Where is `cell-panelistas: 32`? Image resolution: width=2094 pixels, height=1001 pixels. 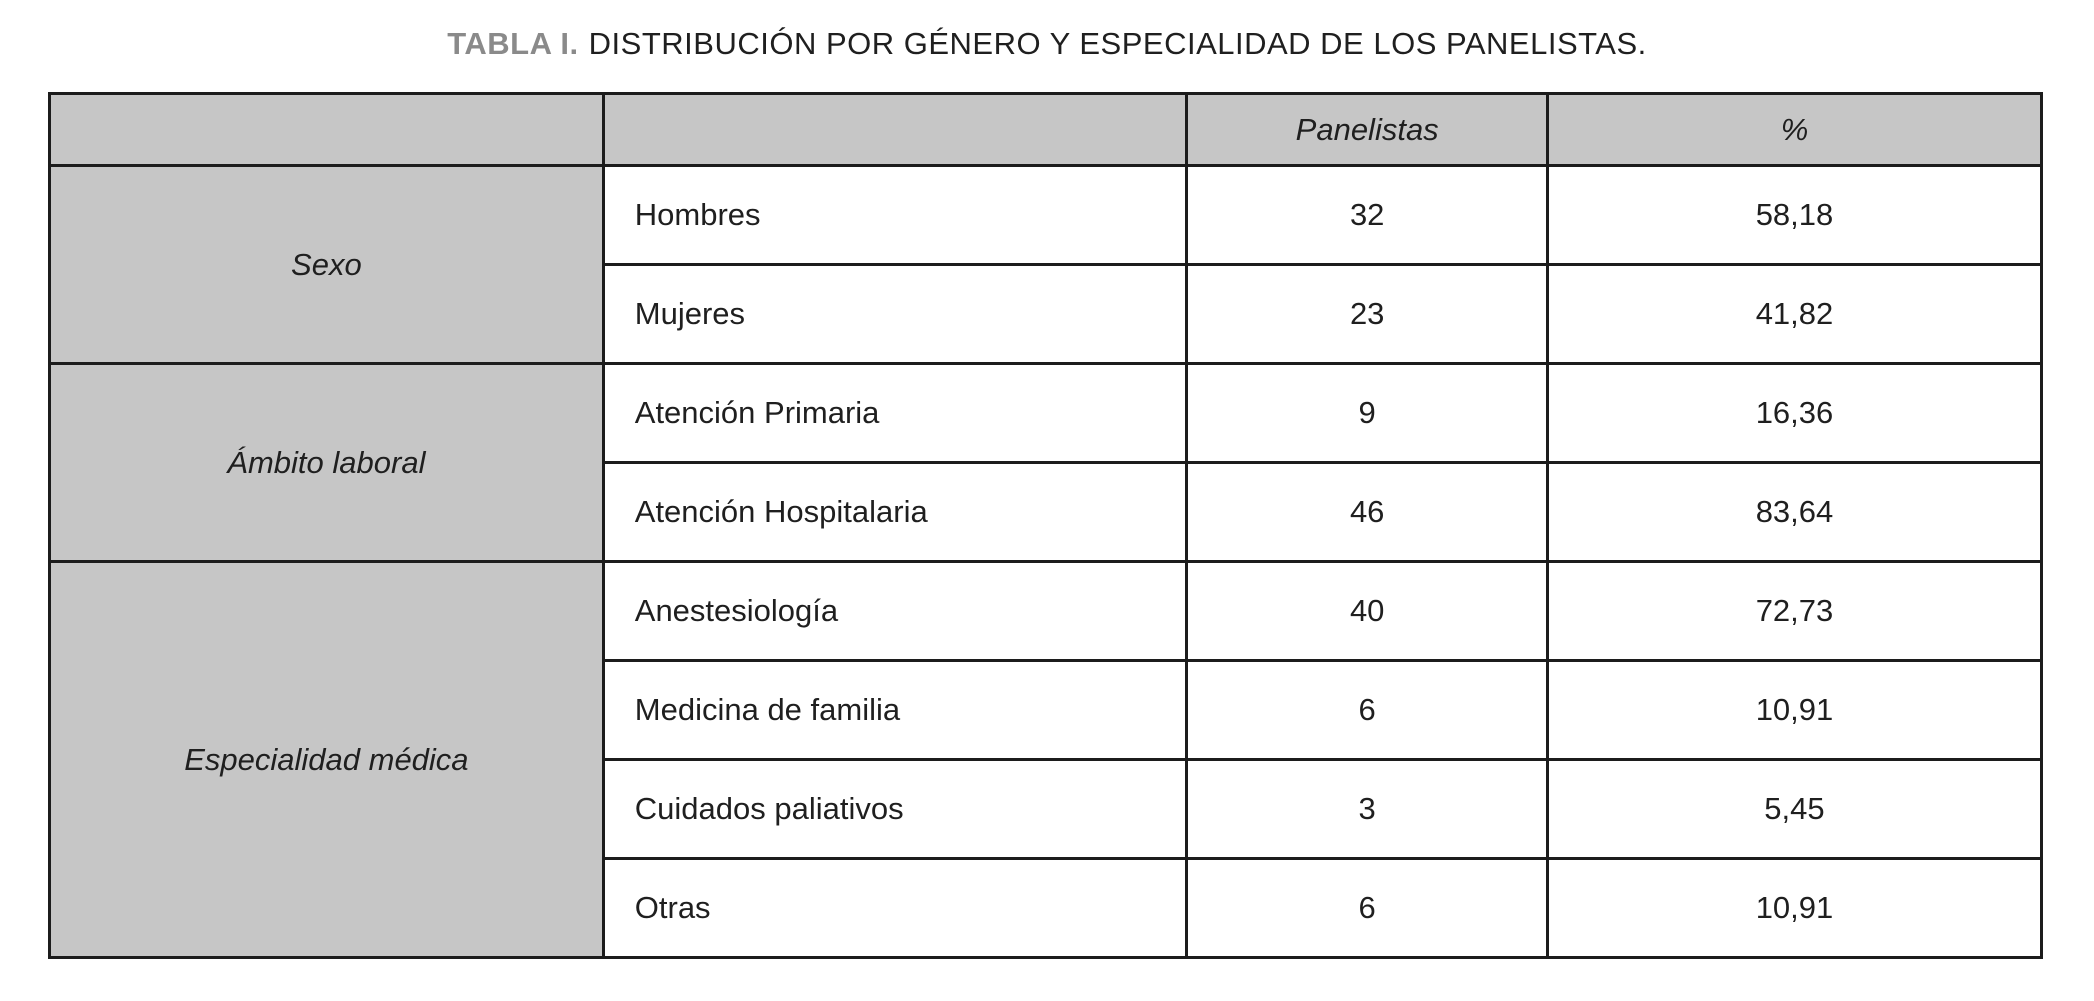 cell-panelistas: 32 is located at coordinates (1367, 215).